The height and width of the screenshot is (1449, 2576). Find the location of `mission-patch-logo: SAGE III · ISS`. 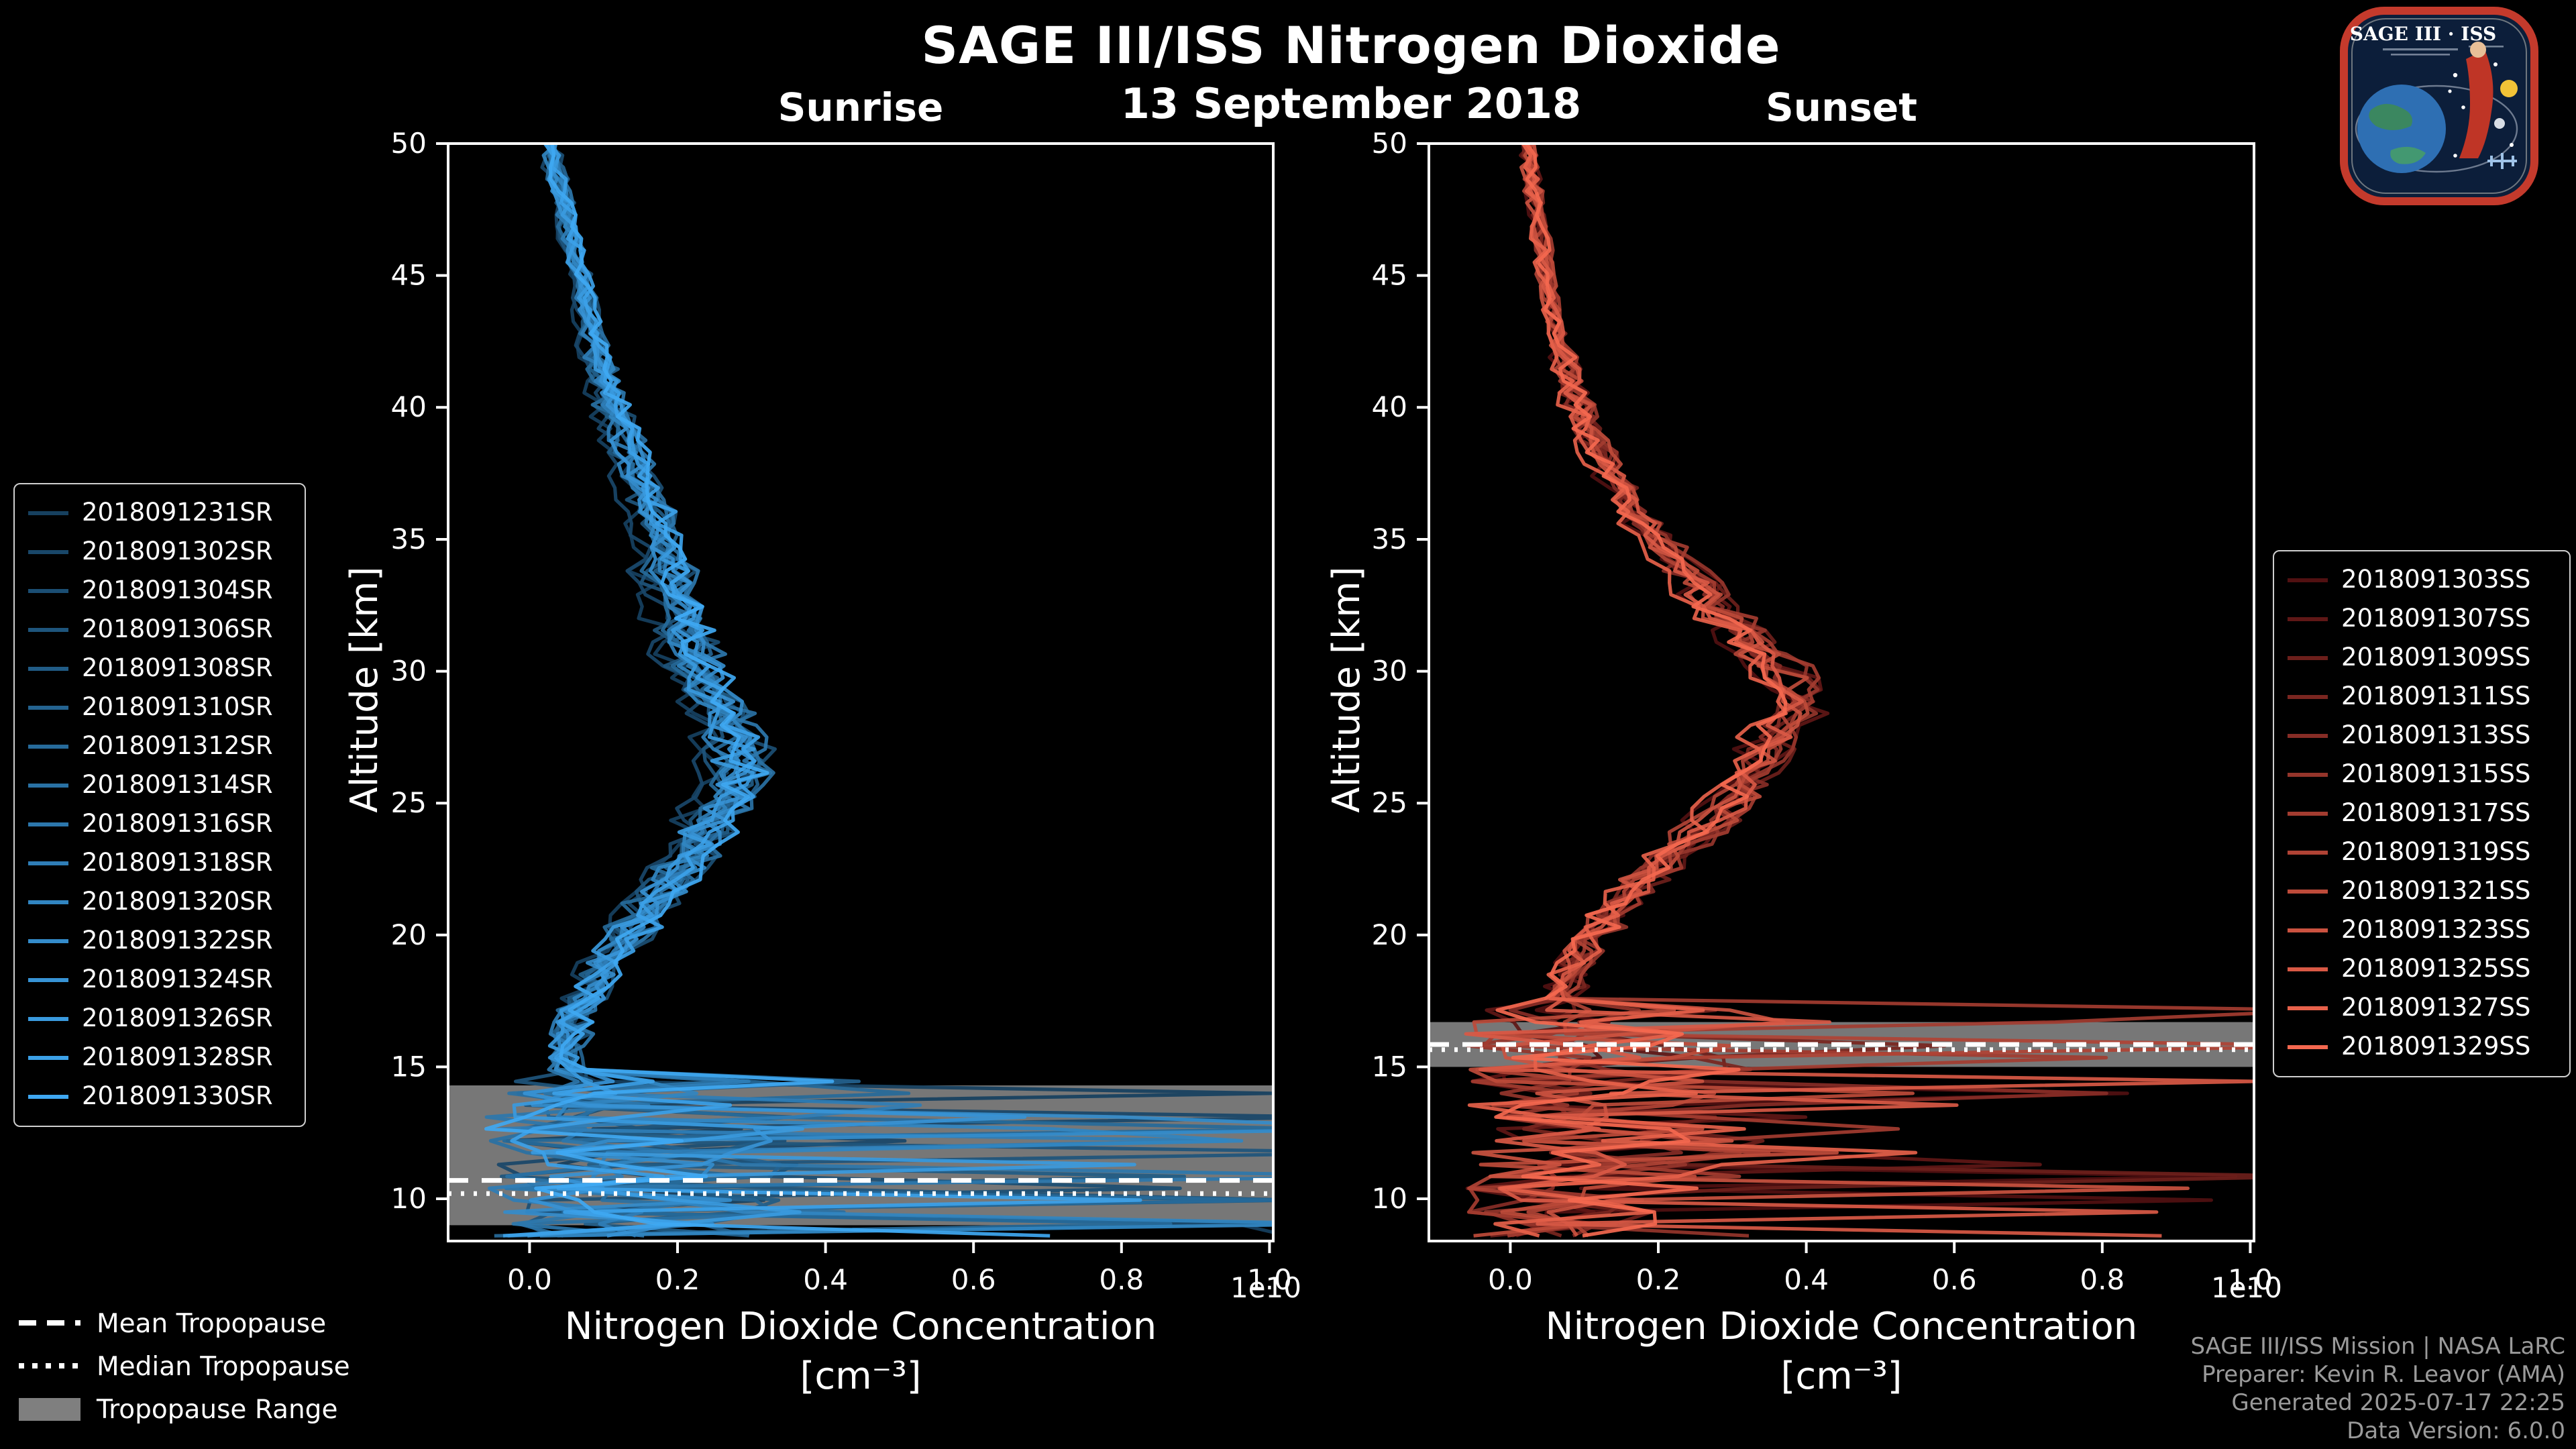

mission-patch-logo: SAGE III · ISS is located at coordinates (2439, 106).